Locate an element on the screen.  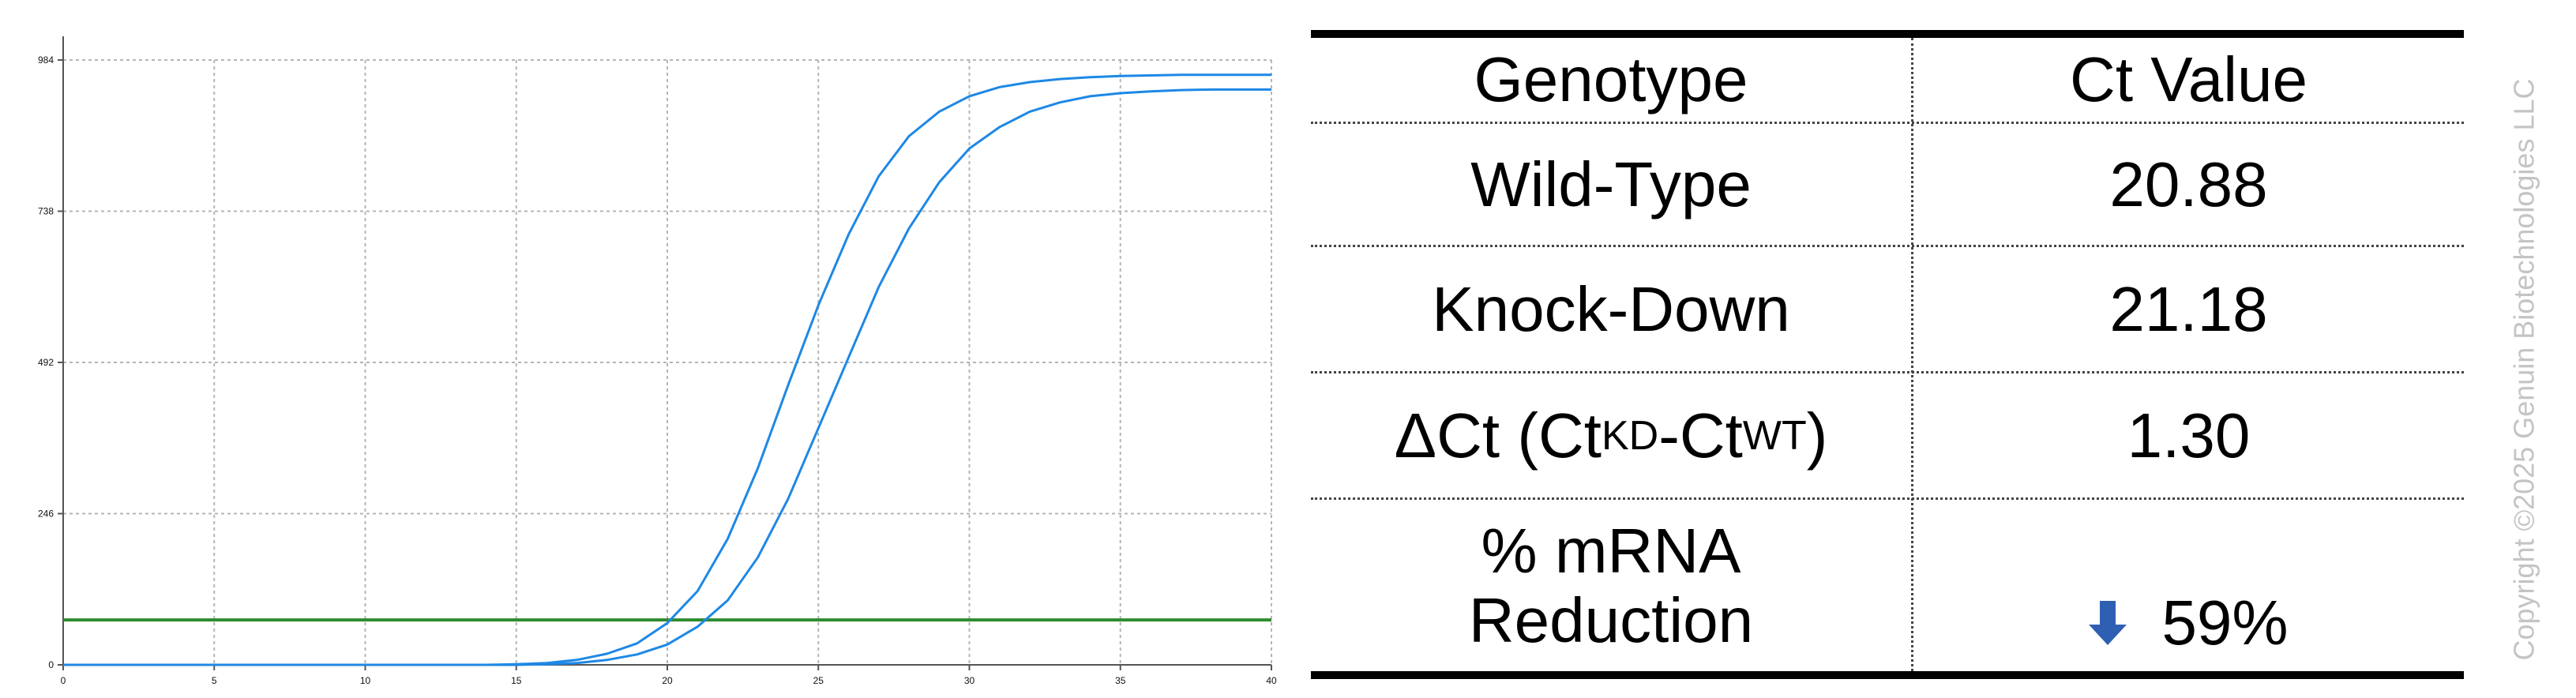
table-bottom-rule is located at coordinates (1887, 675).